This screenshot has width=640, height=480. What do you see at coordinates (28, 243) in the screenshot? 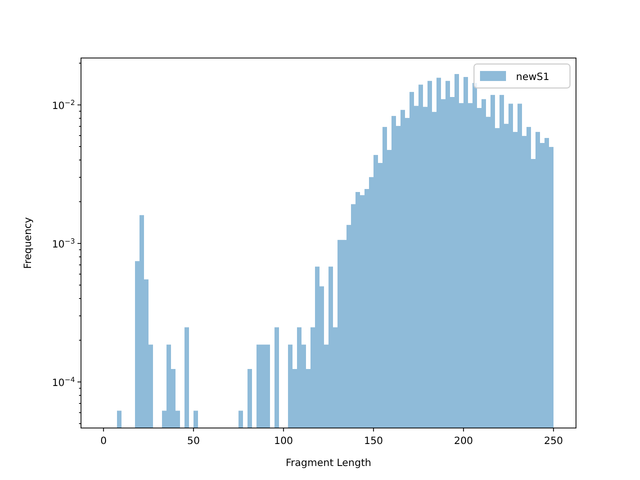
I see `y-axis-title: Frequency` at bounding box center [28, 243].